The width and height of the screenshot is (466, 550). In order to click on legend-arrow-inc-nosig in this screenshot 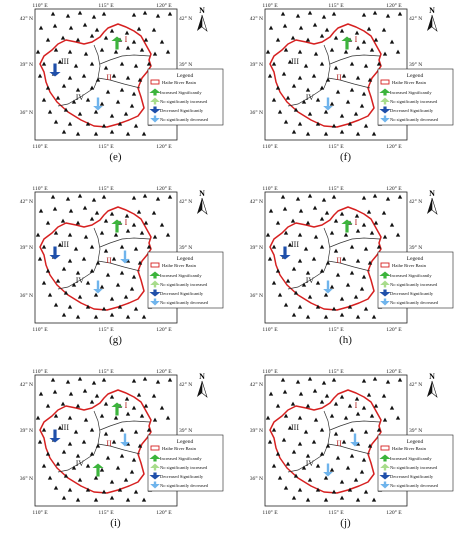, I will do `click(155, 101)`.